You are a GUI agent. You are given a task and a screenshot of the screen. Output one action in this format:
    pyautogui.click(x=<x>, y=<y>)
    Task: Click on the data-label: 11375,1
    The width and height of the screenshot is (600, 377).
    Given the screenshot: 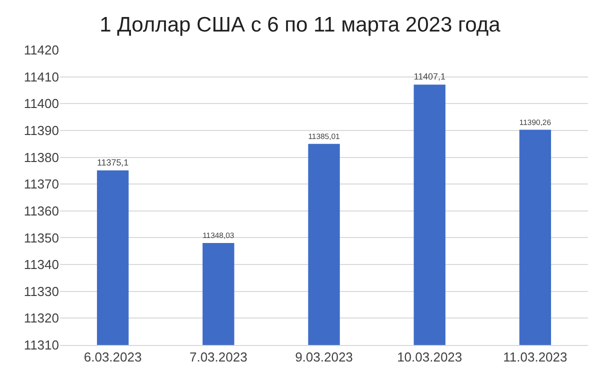 What is the action you would take?
    pyautogui.click(x=112, y=162)
    